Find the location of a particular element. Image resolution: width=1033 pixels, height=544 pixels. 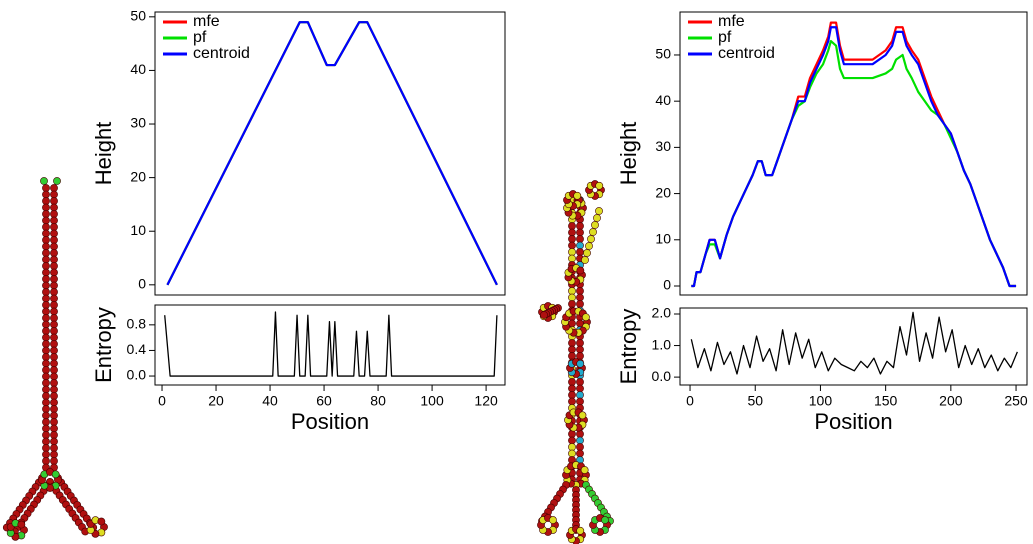

y-tick-label: 0.4 is located at coordinates (137, 349).